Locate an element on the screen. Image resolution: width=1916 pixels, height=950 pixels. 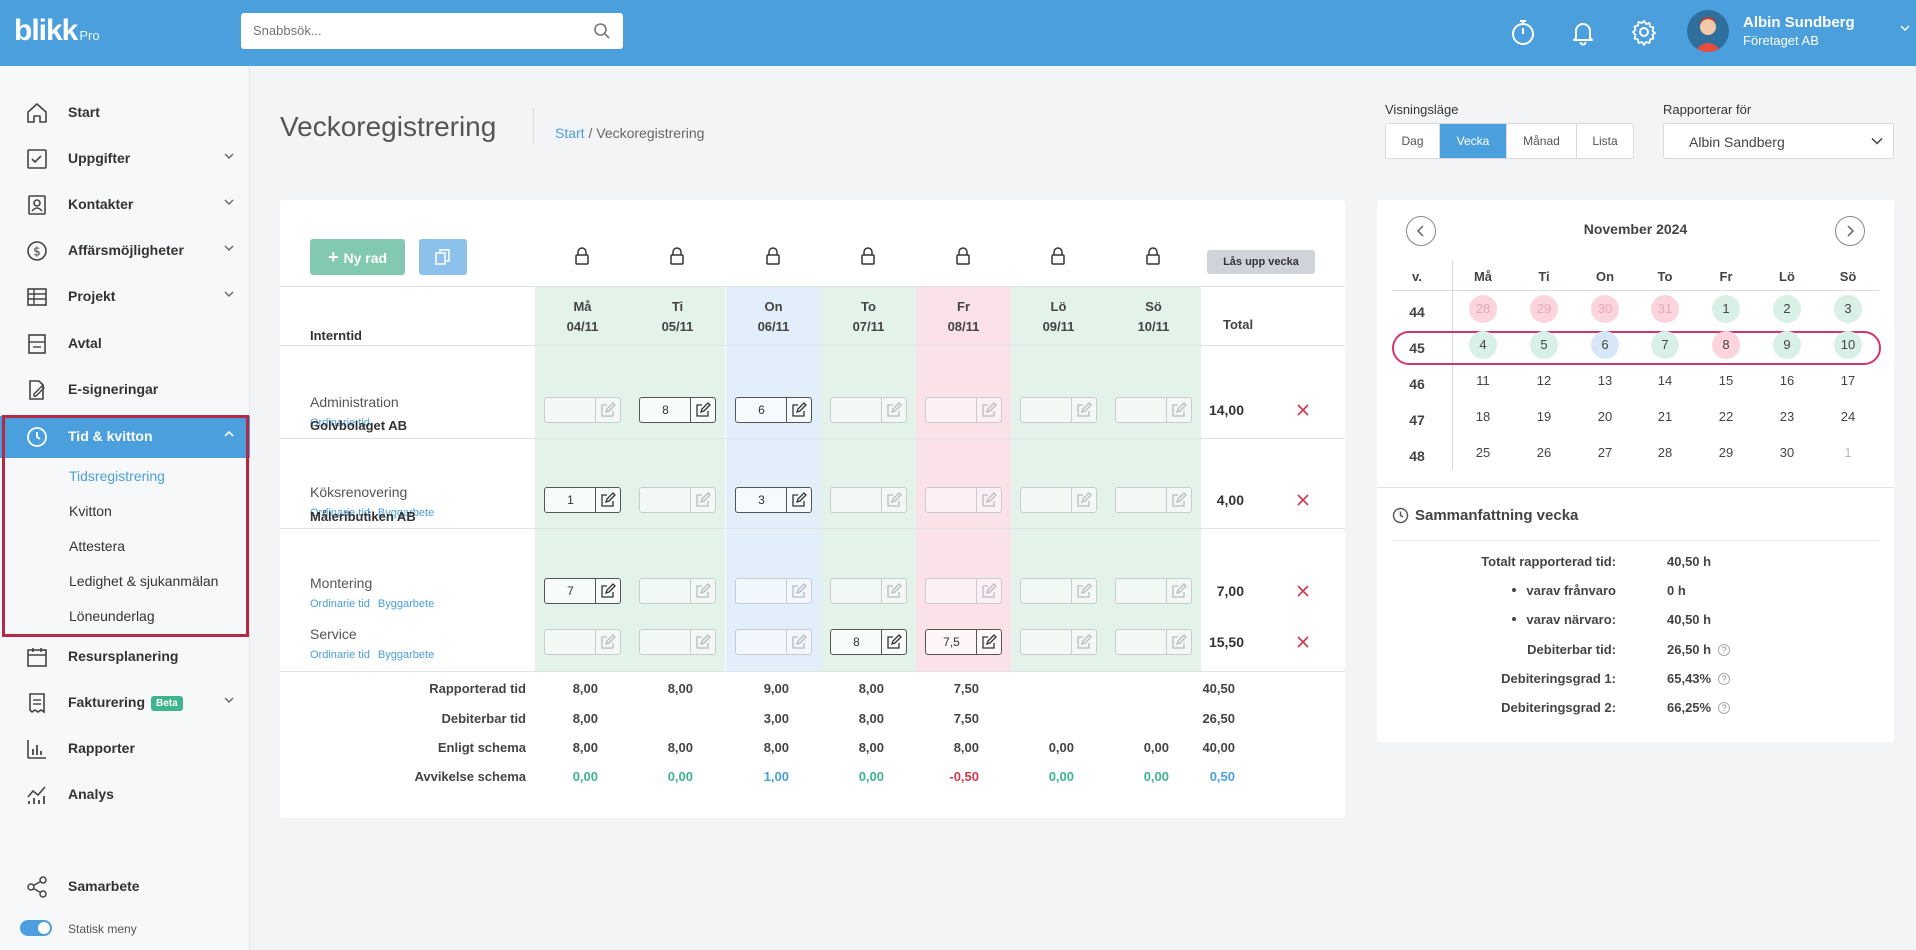
reporter-select: Albin Sandberg is located at coordinates (1778, 141).